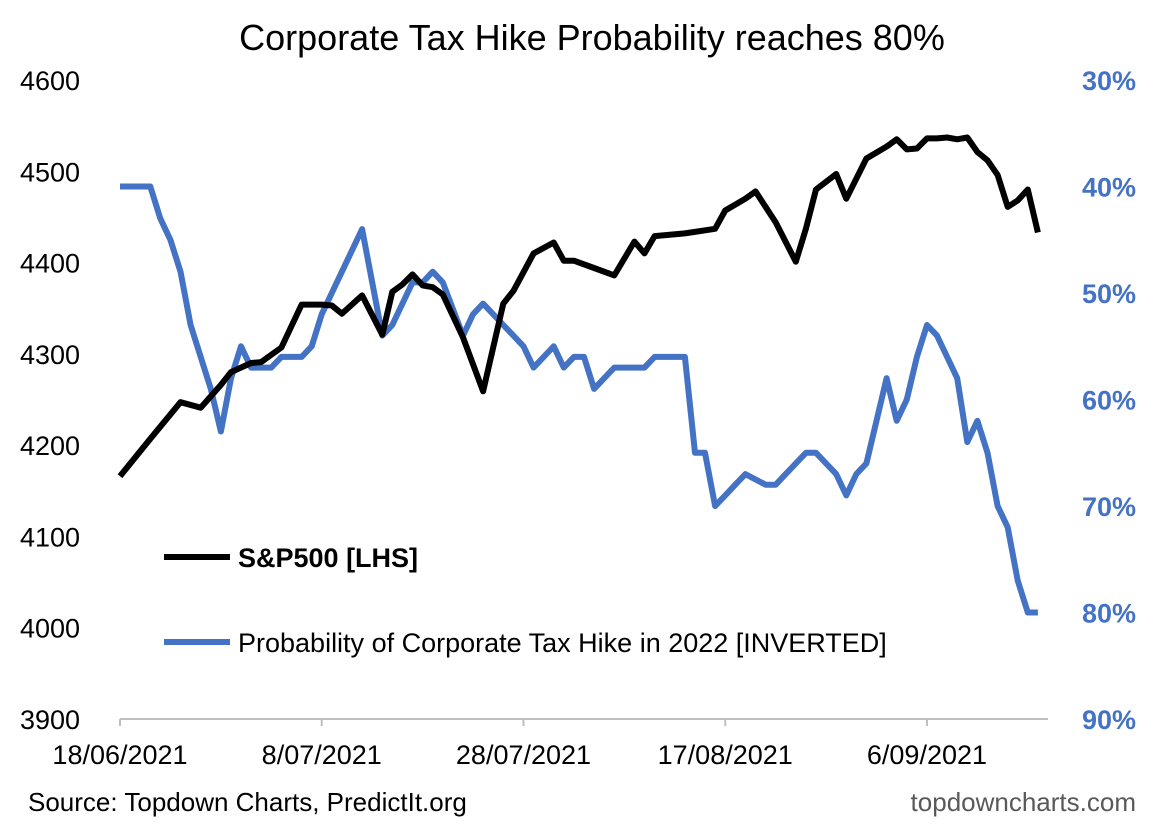  What do you see at coordinates (50, 537) in the screenshot?
I see `left-tick-label: 4100` at bounding box center [50, 537].